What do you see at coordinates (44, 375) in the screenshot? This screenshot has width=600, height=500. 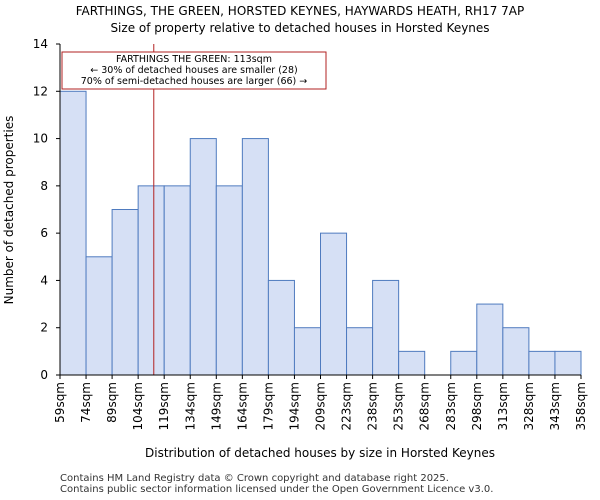 I see `y-tick-label: 0` at bounding box center [44, 375].